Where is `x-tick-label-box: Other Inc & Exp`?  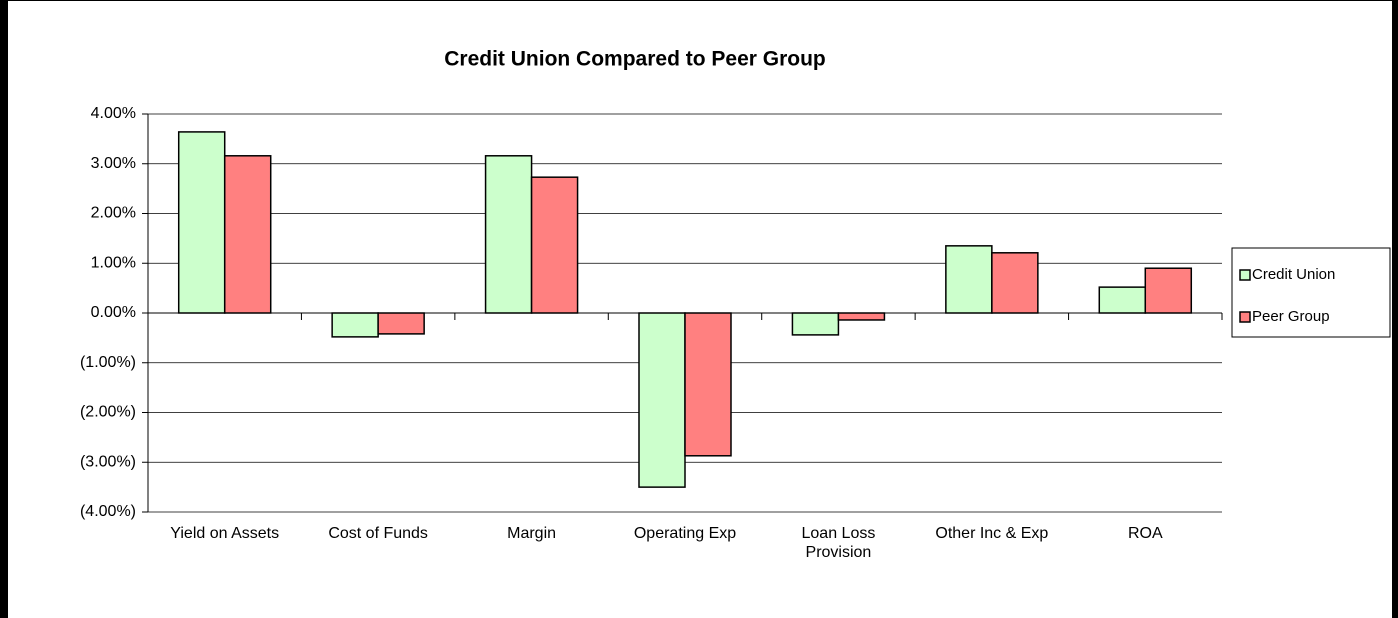 x-tick-label-box: Other Inc & Exp is located at coordinates (992, 533).